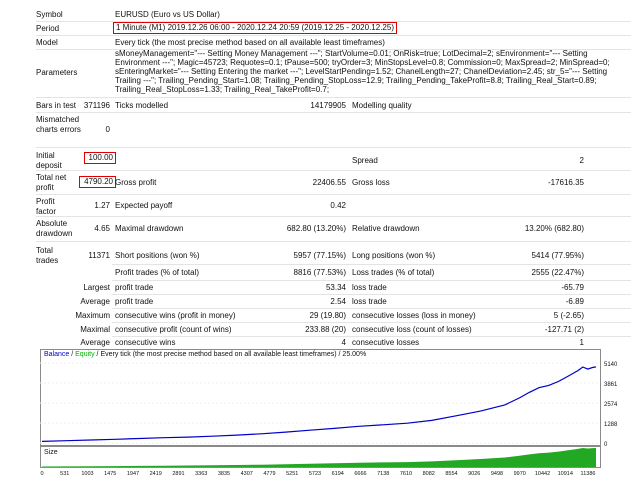 Image resolution: width=640 pixels, height=480 pixels. What do you see at coordinates (48, 28) in the screenshot?
I see `period-label: Period` at bounding box center [48, 28].